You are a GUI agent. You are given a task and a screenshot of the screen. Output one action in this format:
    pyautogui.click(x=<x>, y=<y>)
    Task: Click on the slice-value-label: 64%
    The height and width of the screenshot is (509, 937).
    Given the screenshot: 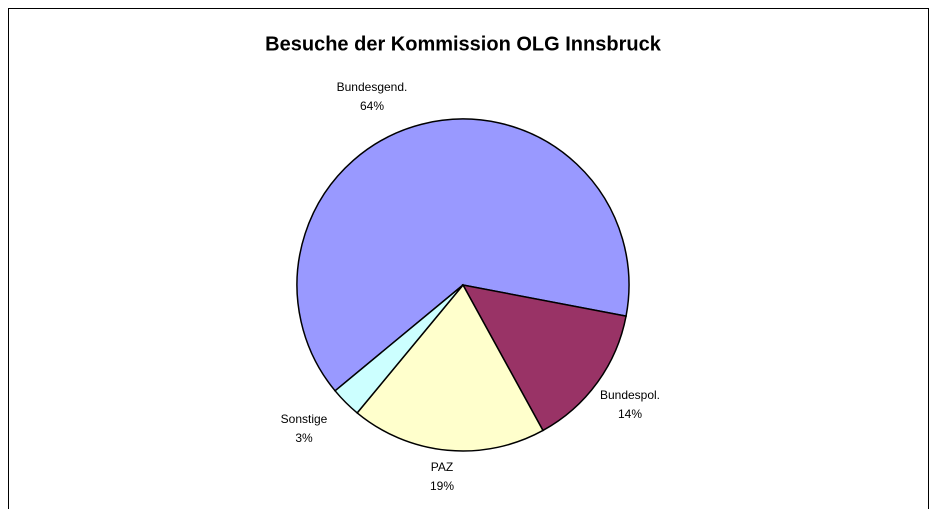 What is the action you would take?
    pyautogui.click(x=372, y=106)
    